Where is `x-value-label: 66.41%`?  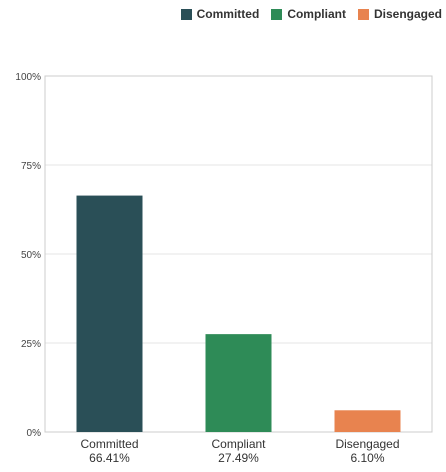 x-value-label: 66.41% is located at coordinates (109, 458).